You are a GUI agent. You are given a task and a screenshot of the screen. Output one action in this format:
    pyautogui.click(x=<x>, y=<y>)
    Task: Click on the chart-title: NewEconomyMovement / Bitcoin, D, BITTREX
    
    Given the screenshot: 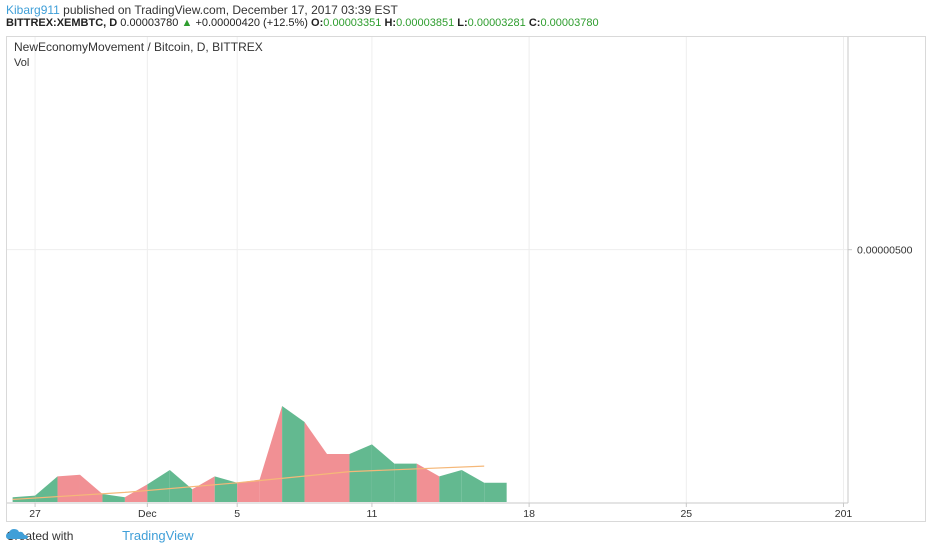 What is the action you would take?
    pyautogui.click(x=138, y=47)
    